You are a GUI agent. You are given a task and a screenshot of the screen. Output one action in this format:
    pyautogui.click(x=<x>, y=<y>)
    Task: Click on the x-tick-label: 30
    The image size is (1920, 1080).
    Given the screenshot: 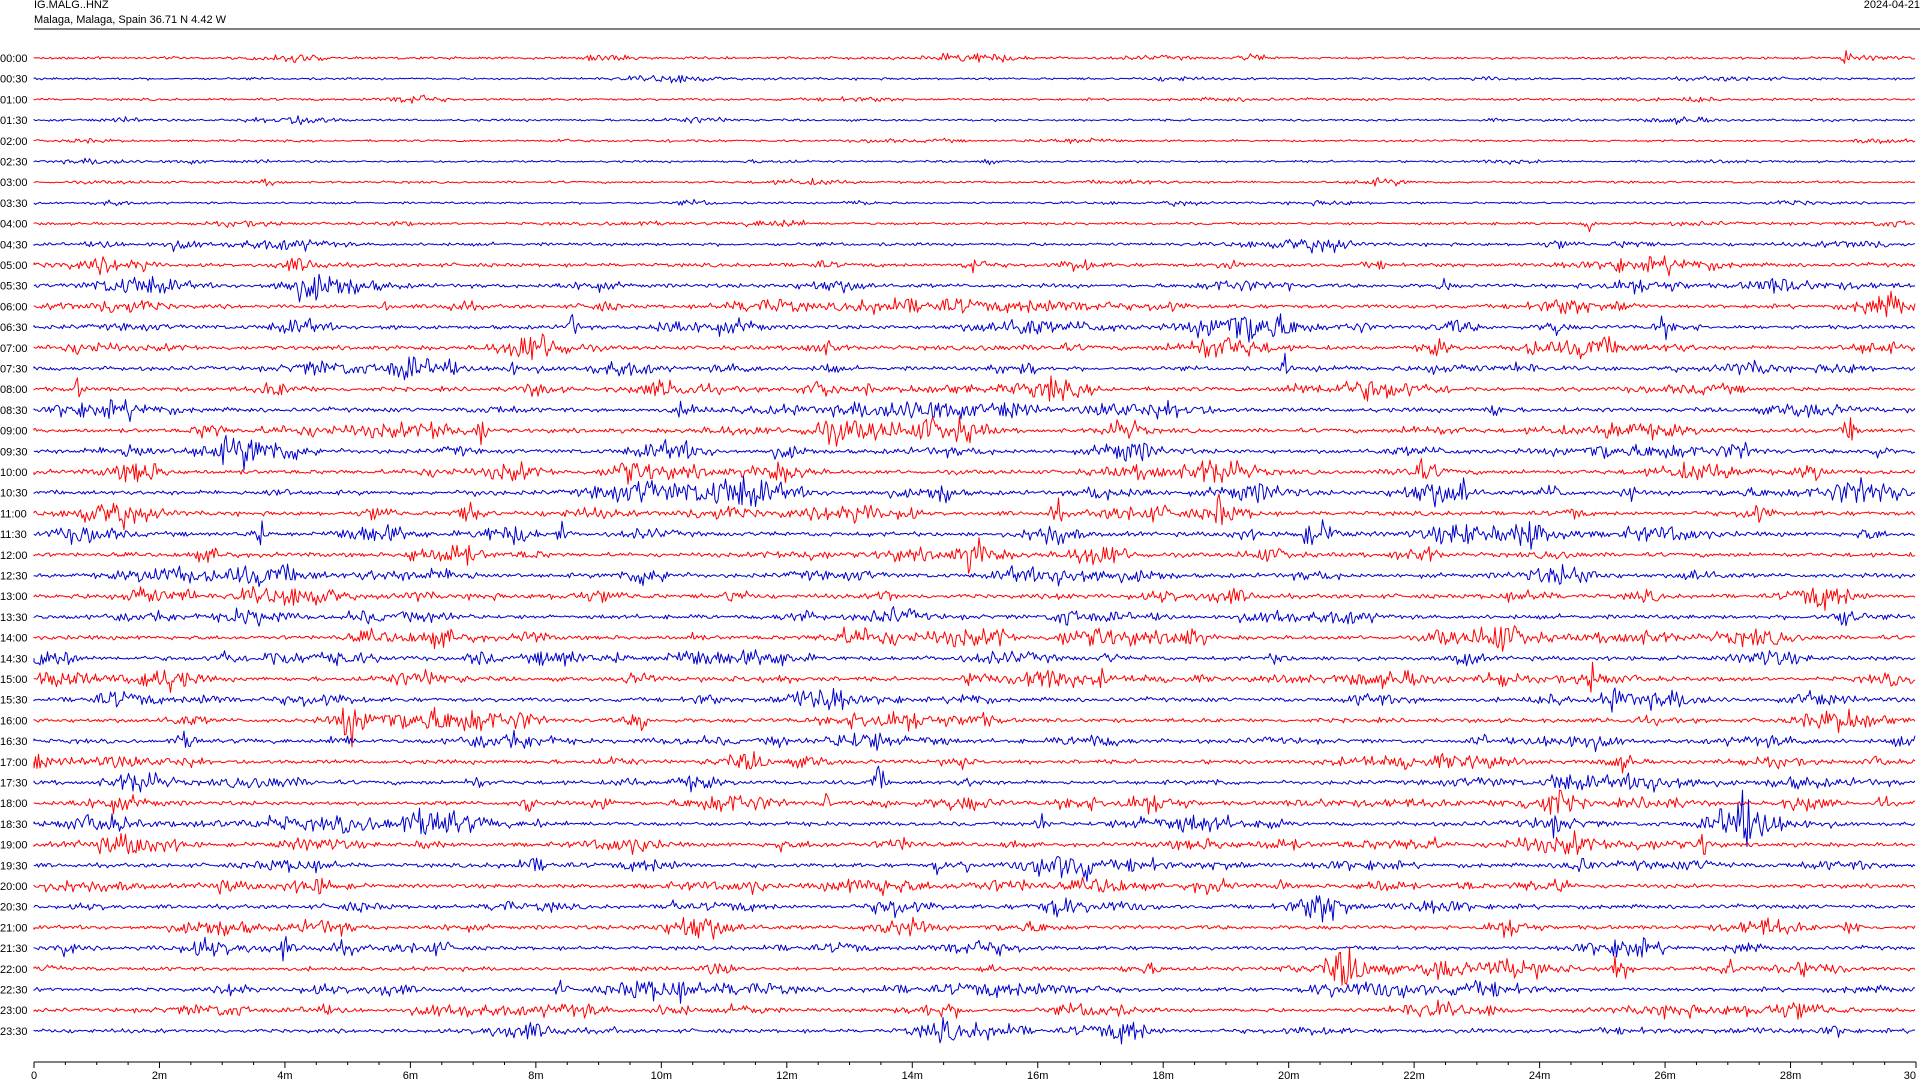 What is the action you would take?
    pyautogui.click(x=1910, y=1075)
    